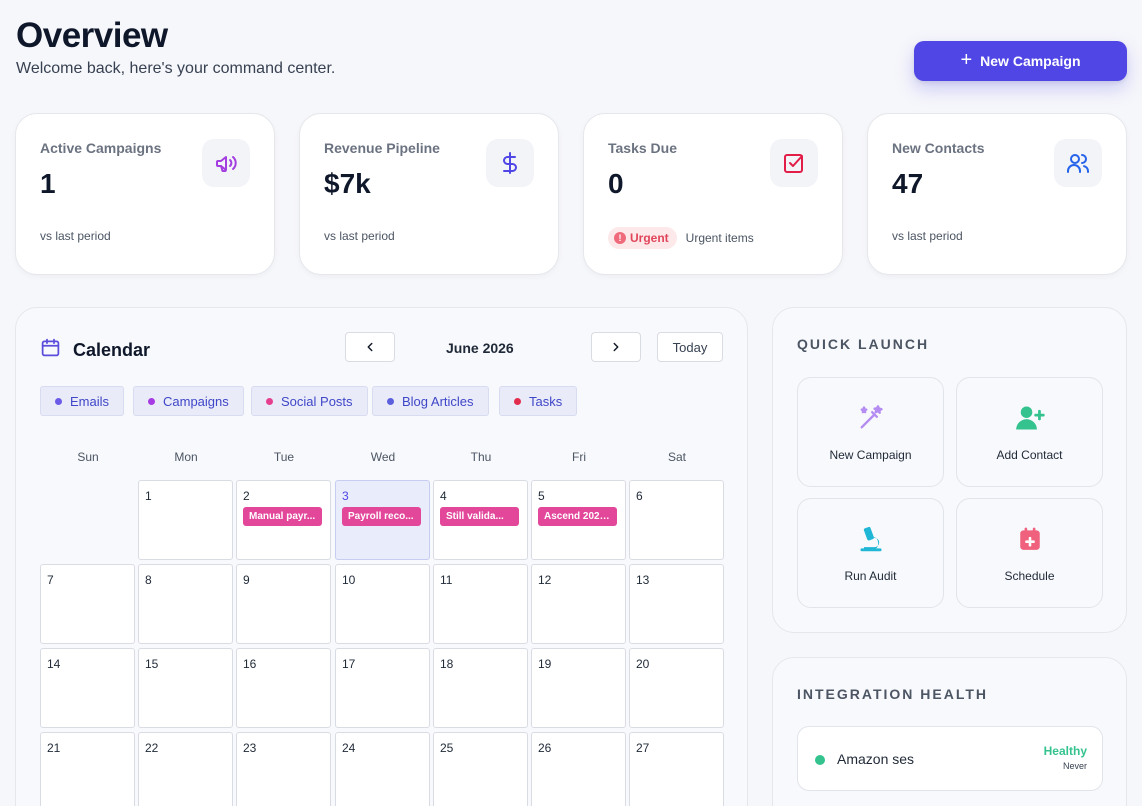 The width and height of the screenshot is (1142, 806). I want to click on quick-label: Schedule, so click(1029, 576).